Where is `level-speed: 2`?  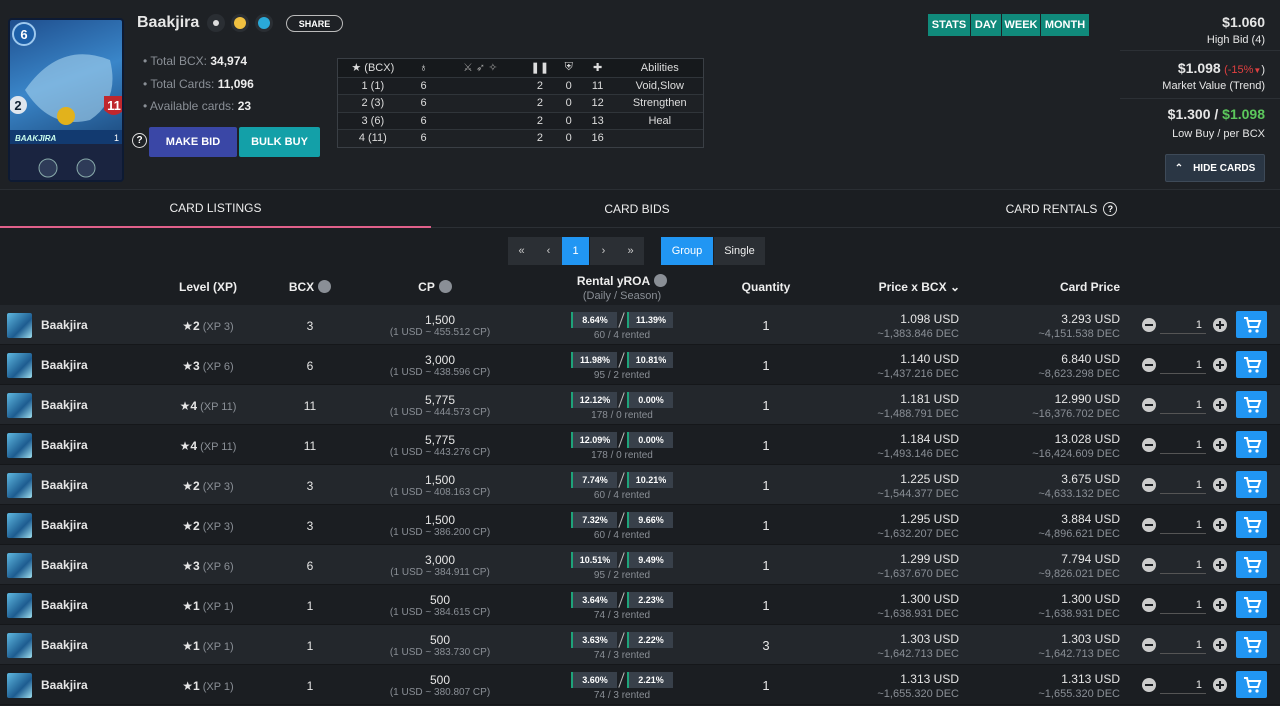
level-speed: 2 is located at coordinates (539, 85).